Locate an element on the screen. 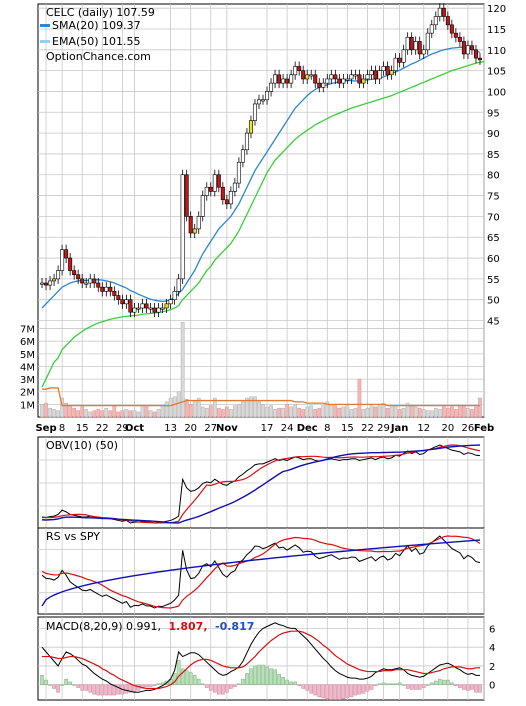  price-tick-label: 90 is located at coordinates (493, 134).